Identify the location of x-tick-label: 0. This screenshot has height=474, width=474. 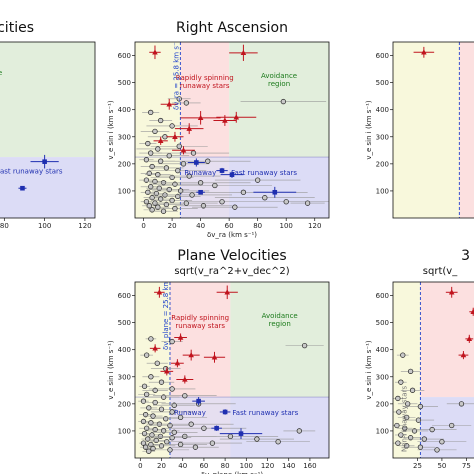
(140, 466).